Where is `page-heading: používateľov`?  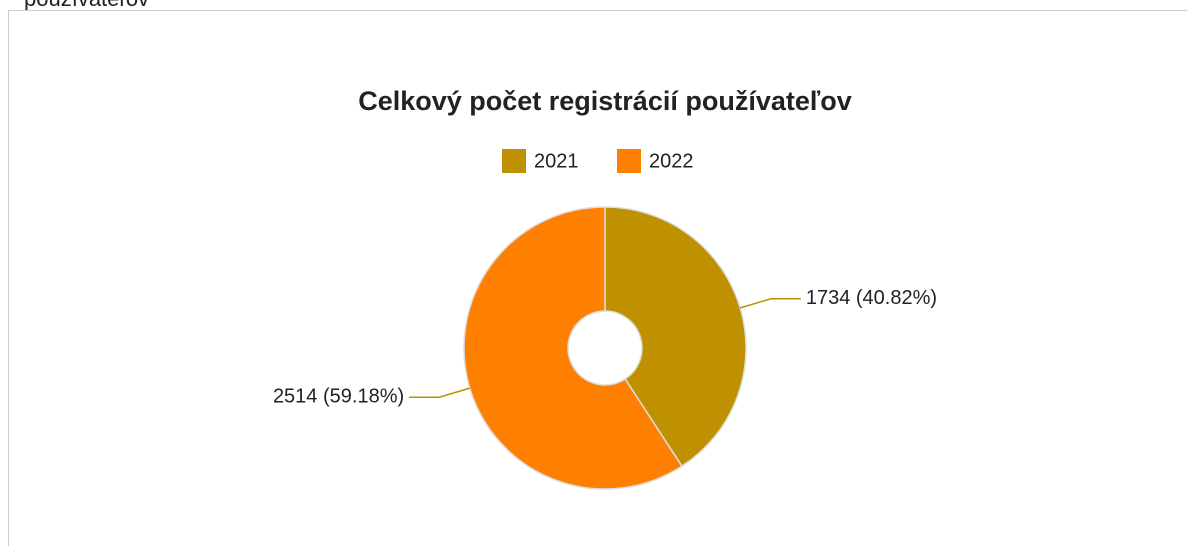 page-heading: používateľov is located at coordinates (86, 6).